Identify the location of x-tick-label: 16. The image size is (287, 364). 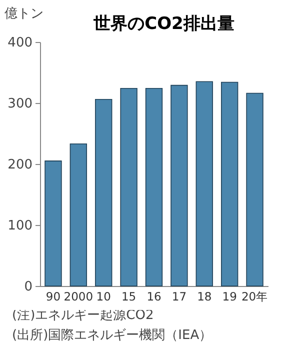
(154, 297).